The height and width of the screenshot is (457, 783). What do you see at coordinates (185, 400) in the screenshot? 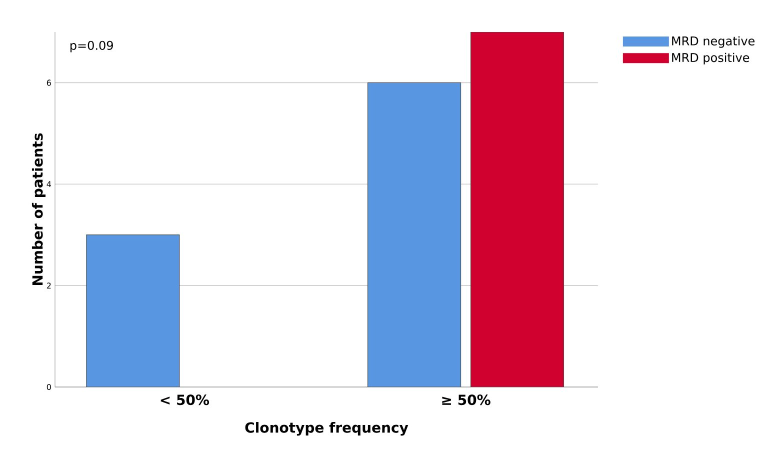
I see `x-tick-label: < 50%` at bounding box center [185, 400].